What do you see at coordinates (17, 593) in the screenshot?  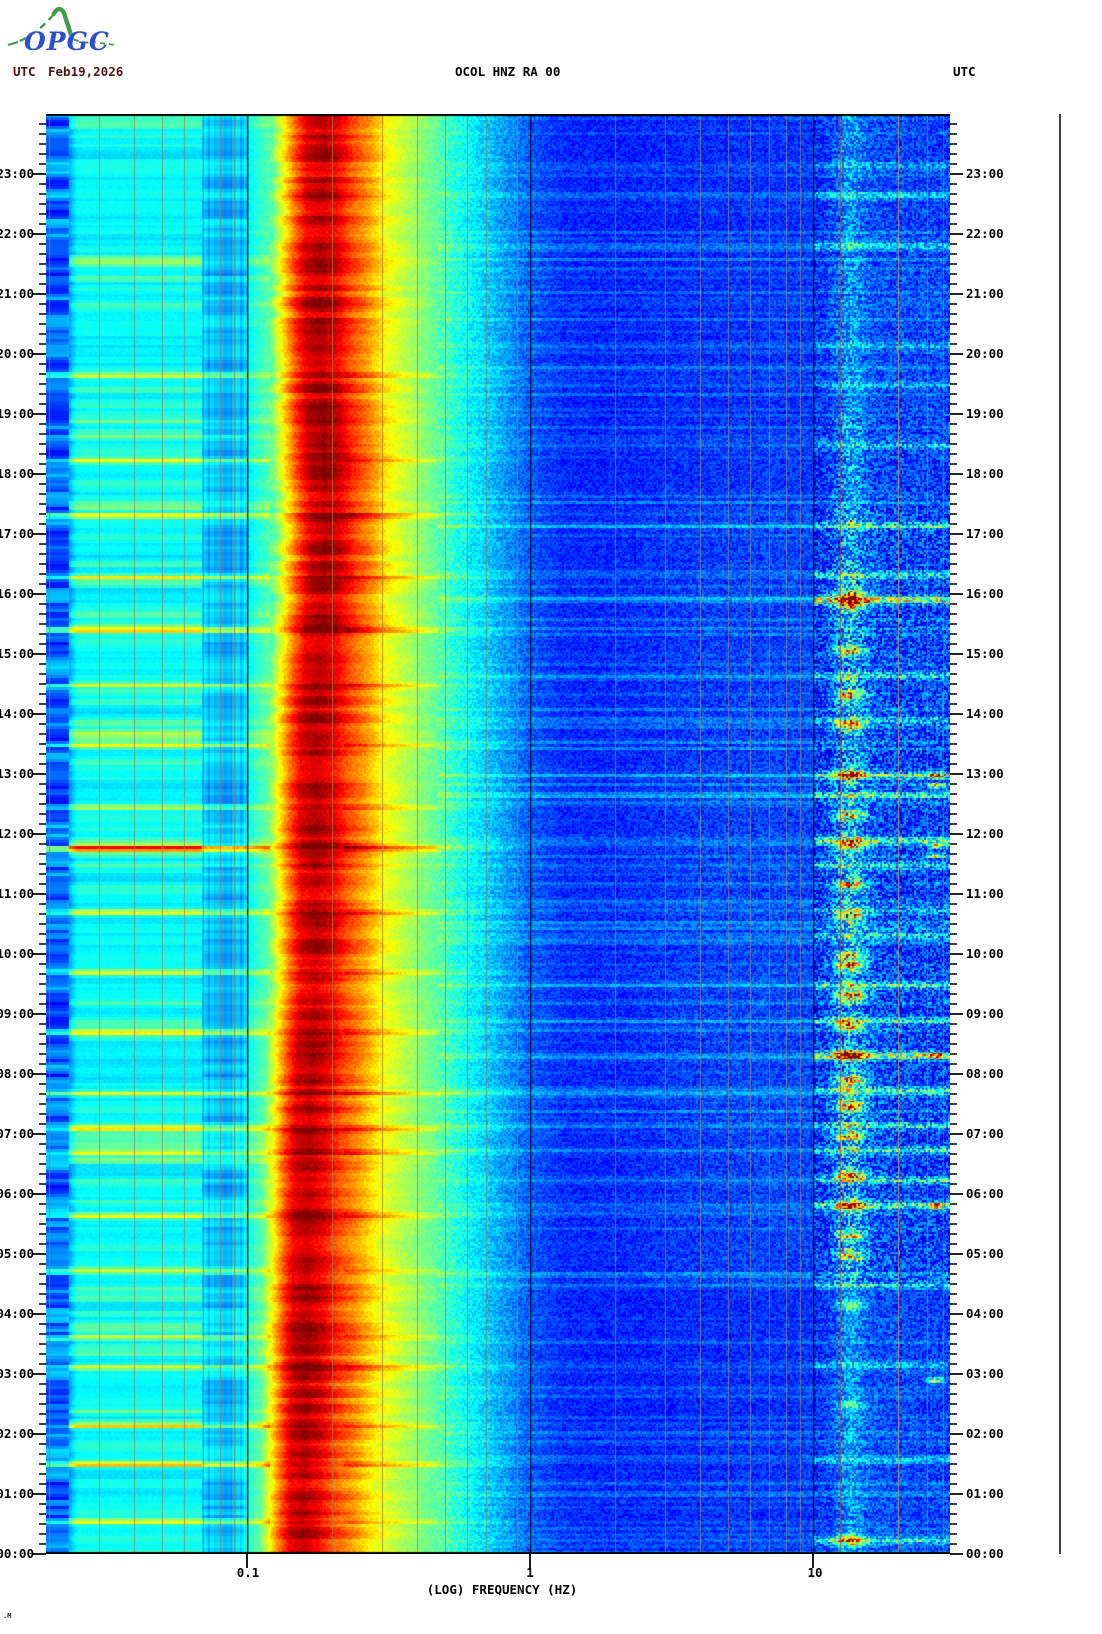 I see `time-label-left-16:00: 16:00` at bounding box center [17, 593].